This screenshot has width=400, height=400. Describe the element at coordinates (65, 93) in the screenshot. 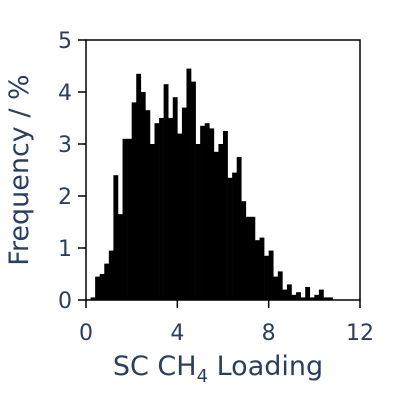

I see `y-tick-label: 4` at that location.